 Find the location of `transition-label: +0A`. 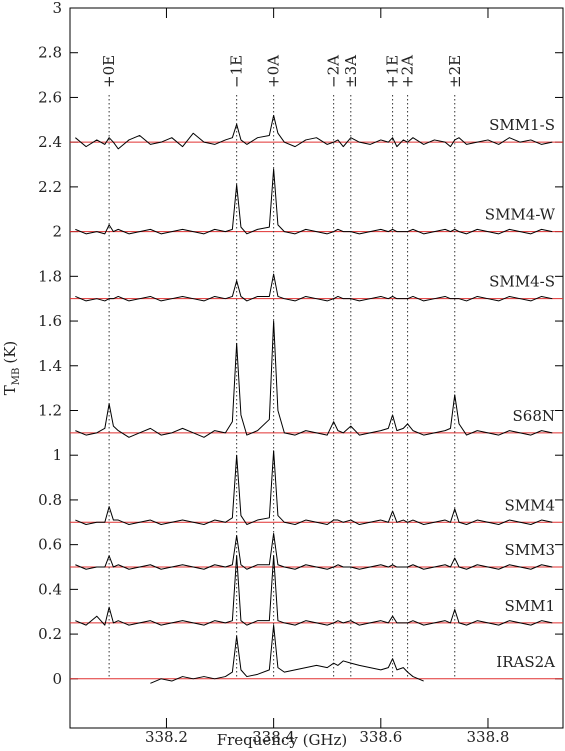

transition-label: +0A is located at coordinates (274, 71).